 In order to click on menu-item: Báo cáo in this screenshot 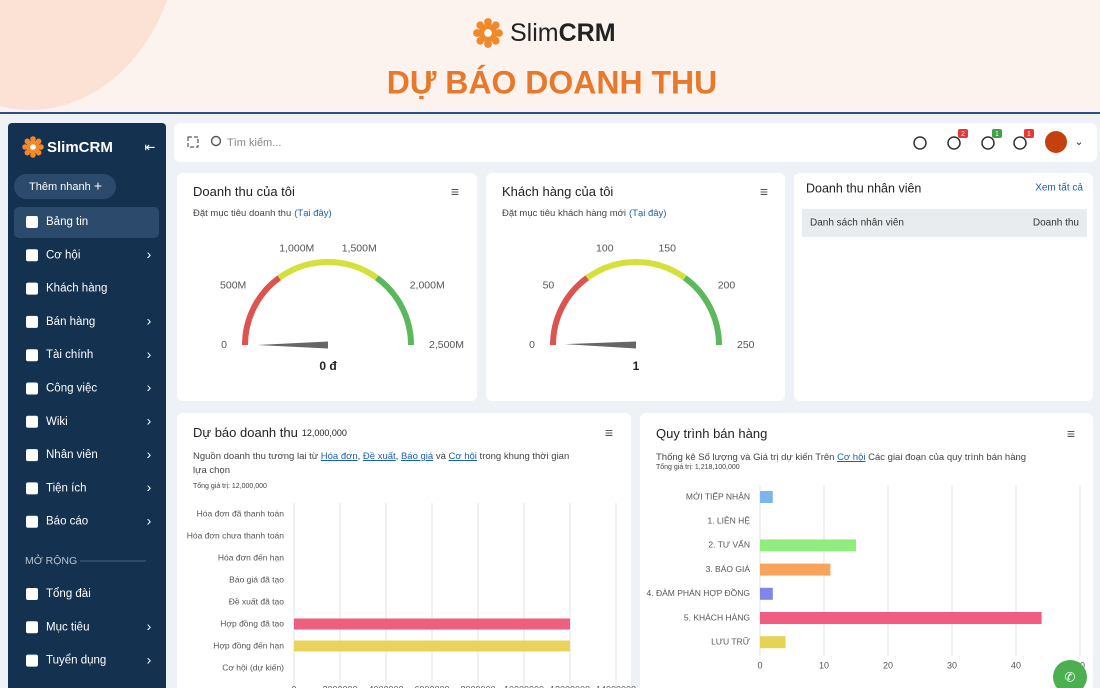, I will do `click(67, 522)`.